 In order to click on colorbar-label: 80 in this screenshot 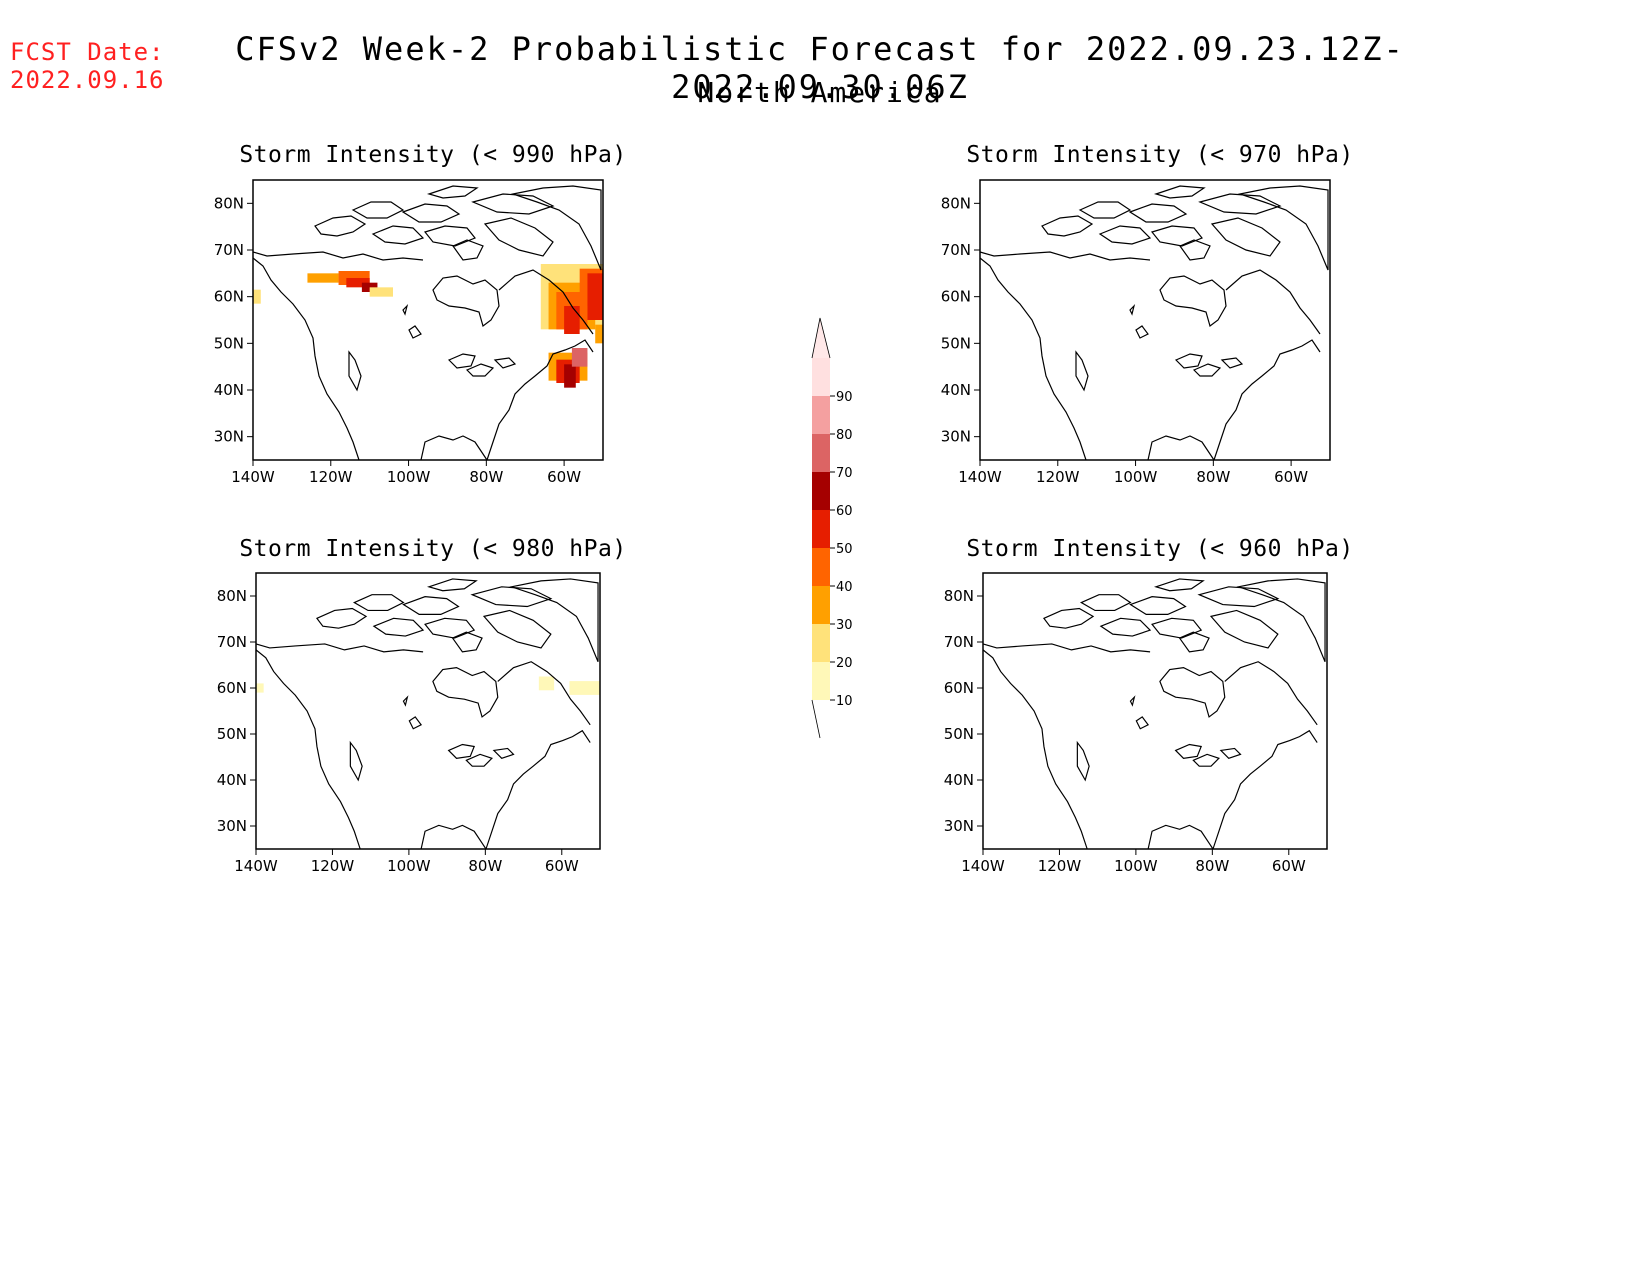, I will do `click(844, 435)`.